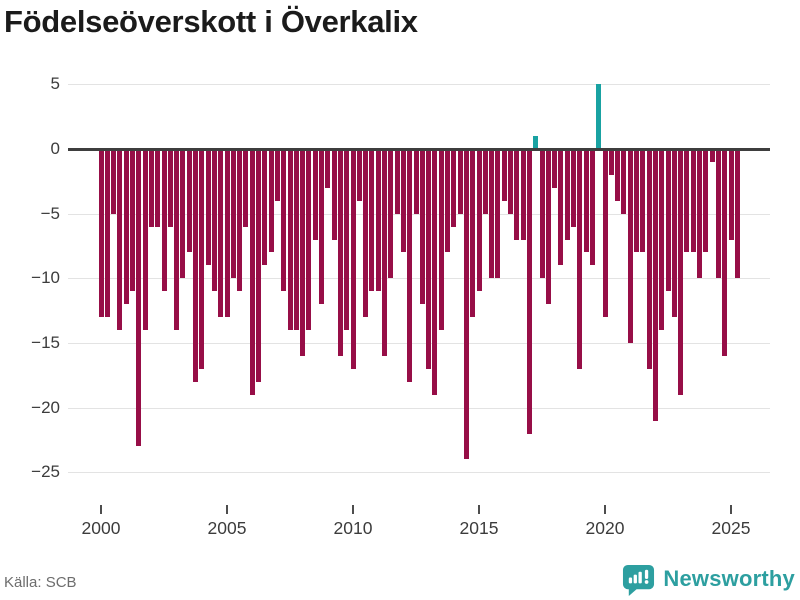 This screenshot has width=800, height=600. Describe the element at coordinates (536, 142) in the screenshot. I see `bar-2017-Q2` at that location.